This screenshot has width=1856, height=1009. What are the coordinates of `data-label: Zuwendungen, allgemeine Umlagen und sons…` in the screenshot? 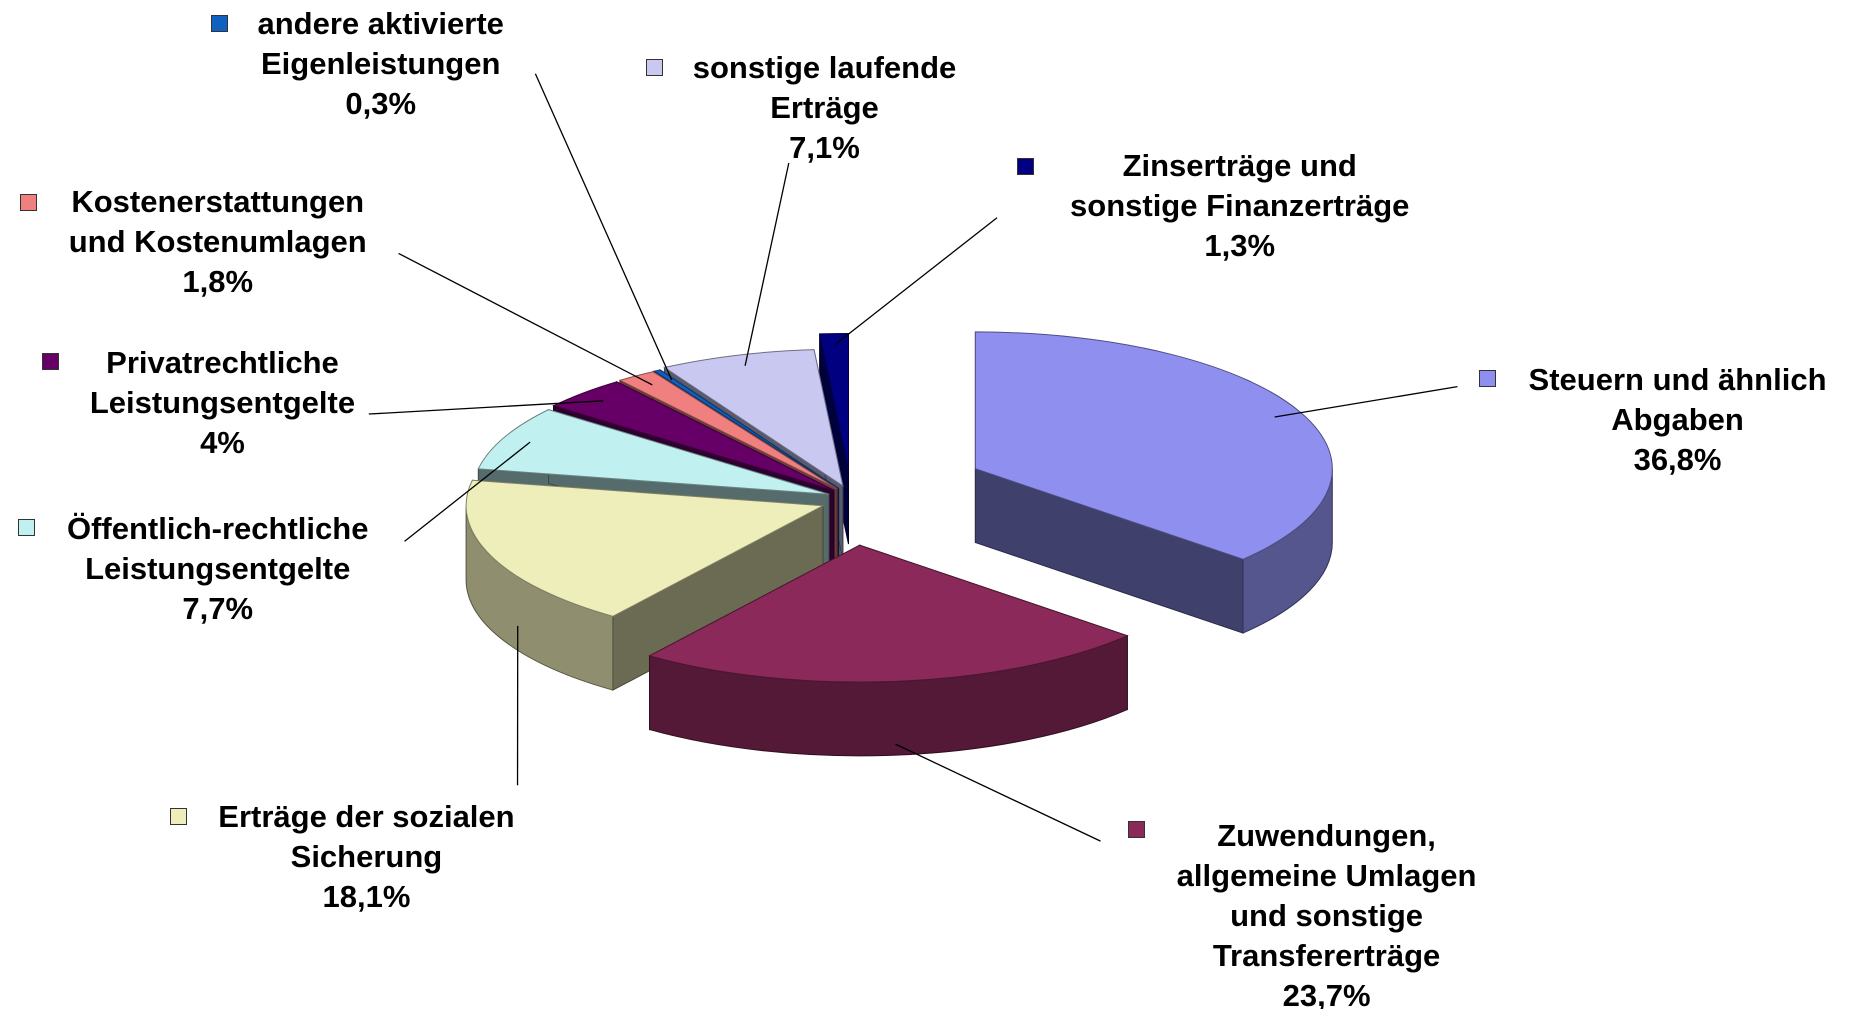 It's located at (1327, 912).